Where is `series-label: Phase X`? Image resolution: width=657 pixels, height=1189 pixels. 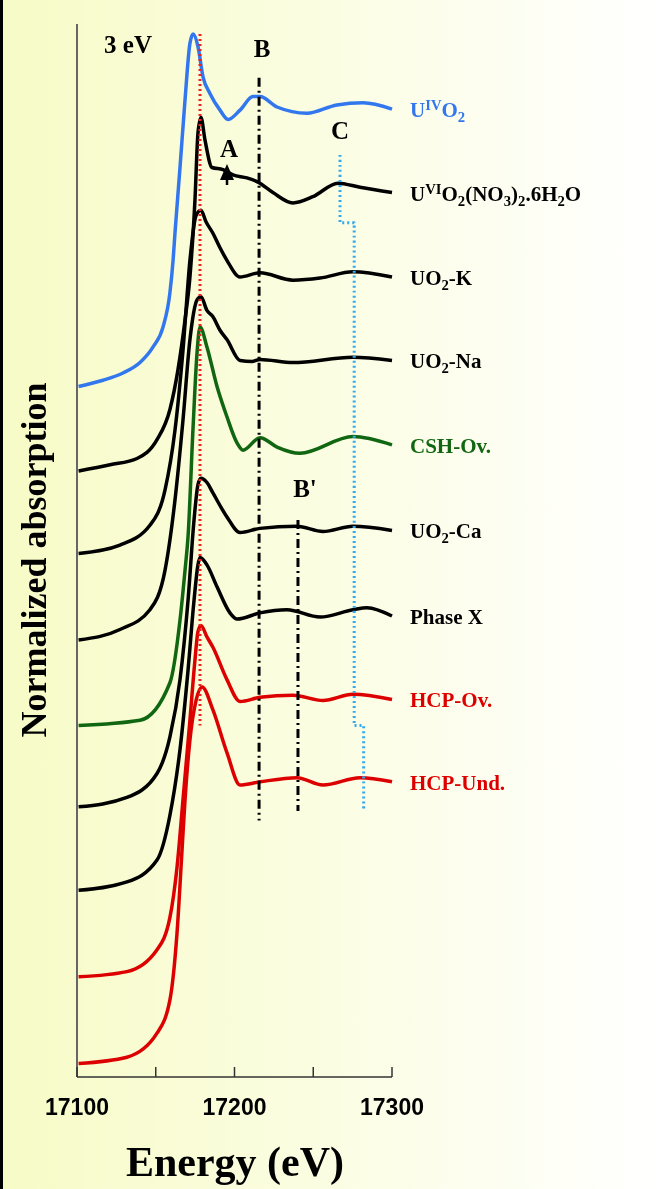
series-label: Phase X is located at coordinates (446, 616).